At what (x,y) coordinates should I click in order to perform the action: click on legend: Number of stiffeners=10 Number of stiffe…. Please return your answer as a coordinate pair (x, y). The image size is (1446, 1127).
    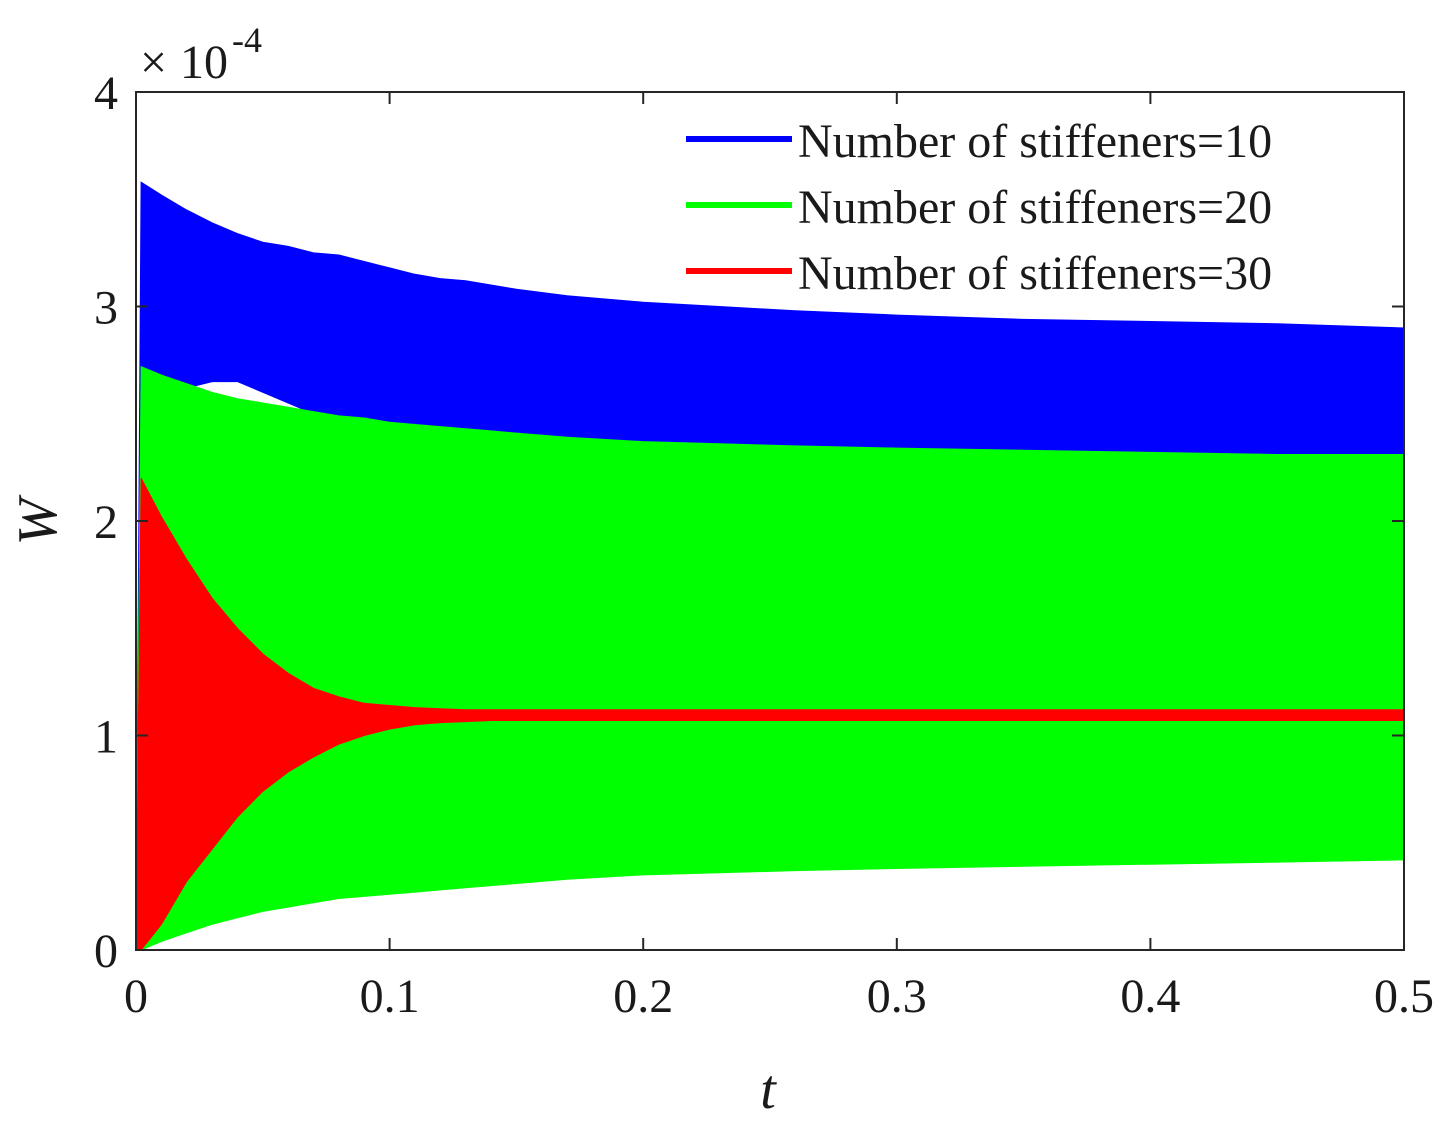
    Looking at the image, I should click on (1036, 202).